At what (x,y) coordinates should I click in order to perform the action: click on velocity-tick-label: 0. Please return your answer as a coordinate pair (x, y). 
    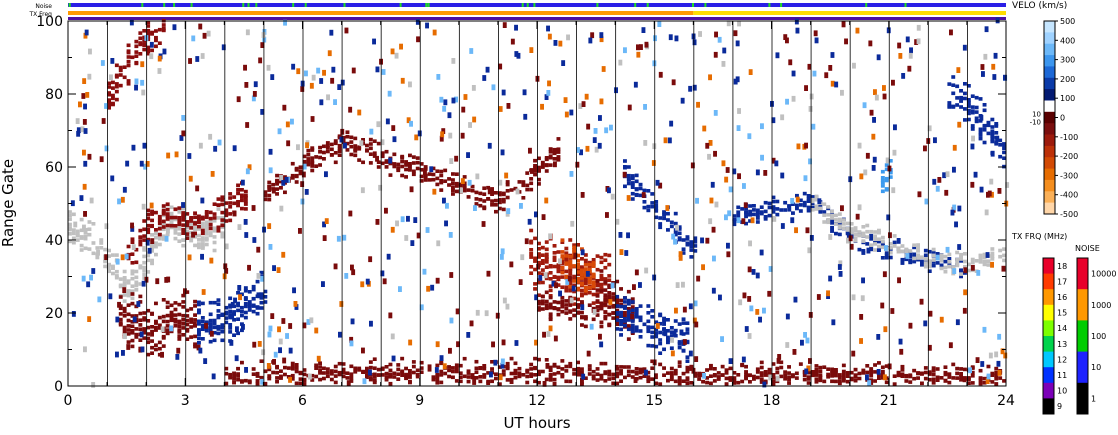
    Looking at the image, I should click on (1062, 118).